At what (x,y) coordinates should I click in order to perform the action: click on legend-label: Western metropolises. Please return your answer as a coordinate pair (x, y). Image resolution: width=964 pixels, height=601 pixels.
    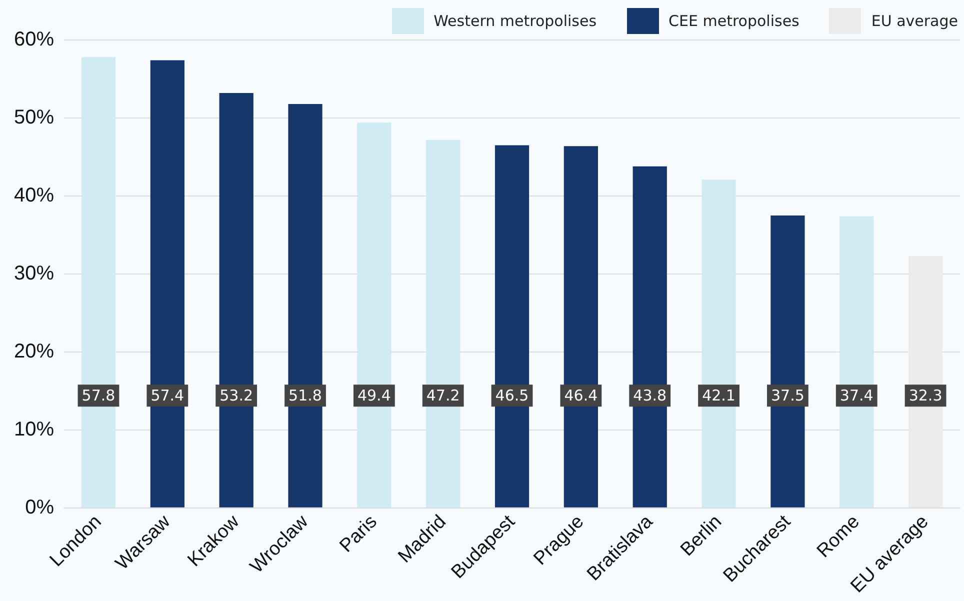
    Looking at the image, I should click on (515, 21).